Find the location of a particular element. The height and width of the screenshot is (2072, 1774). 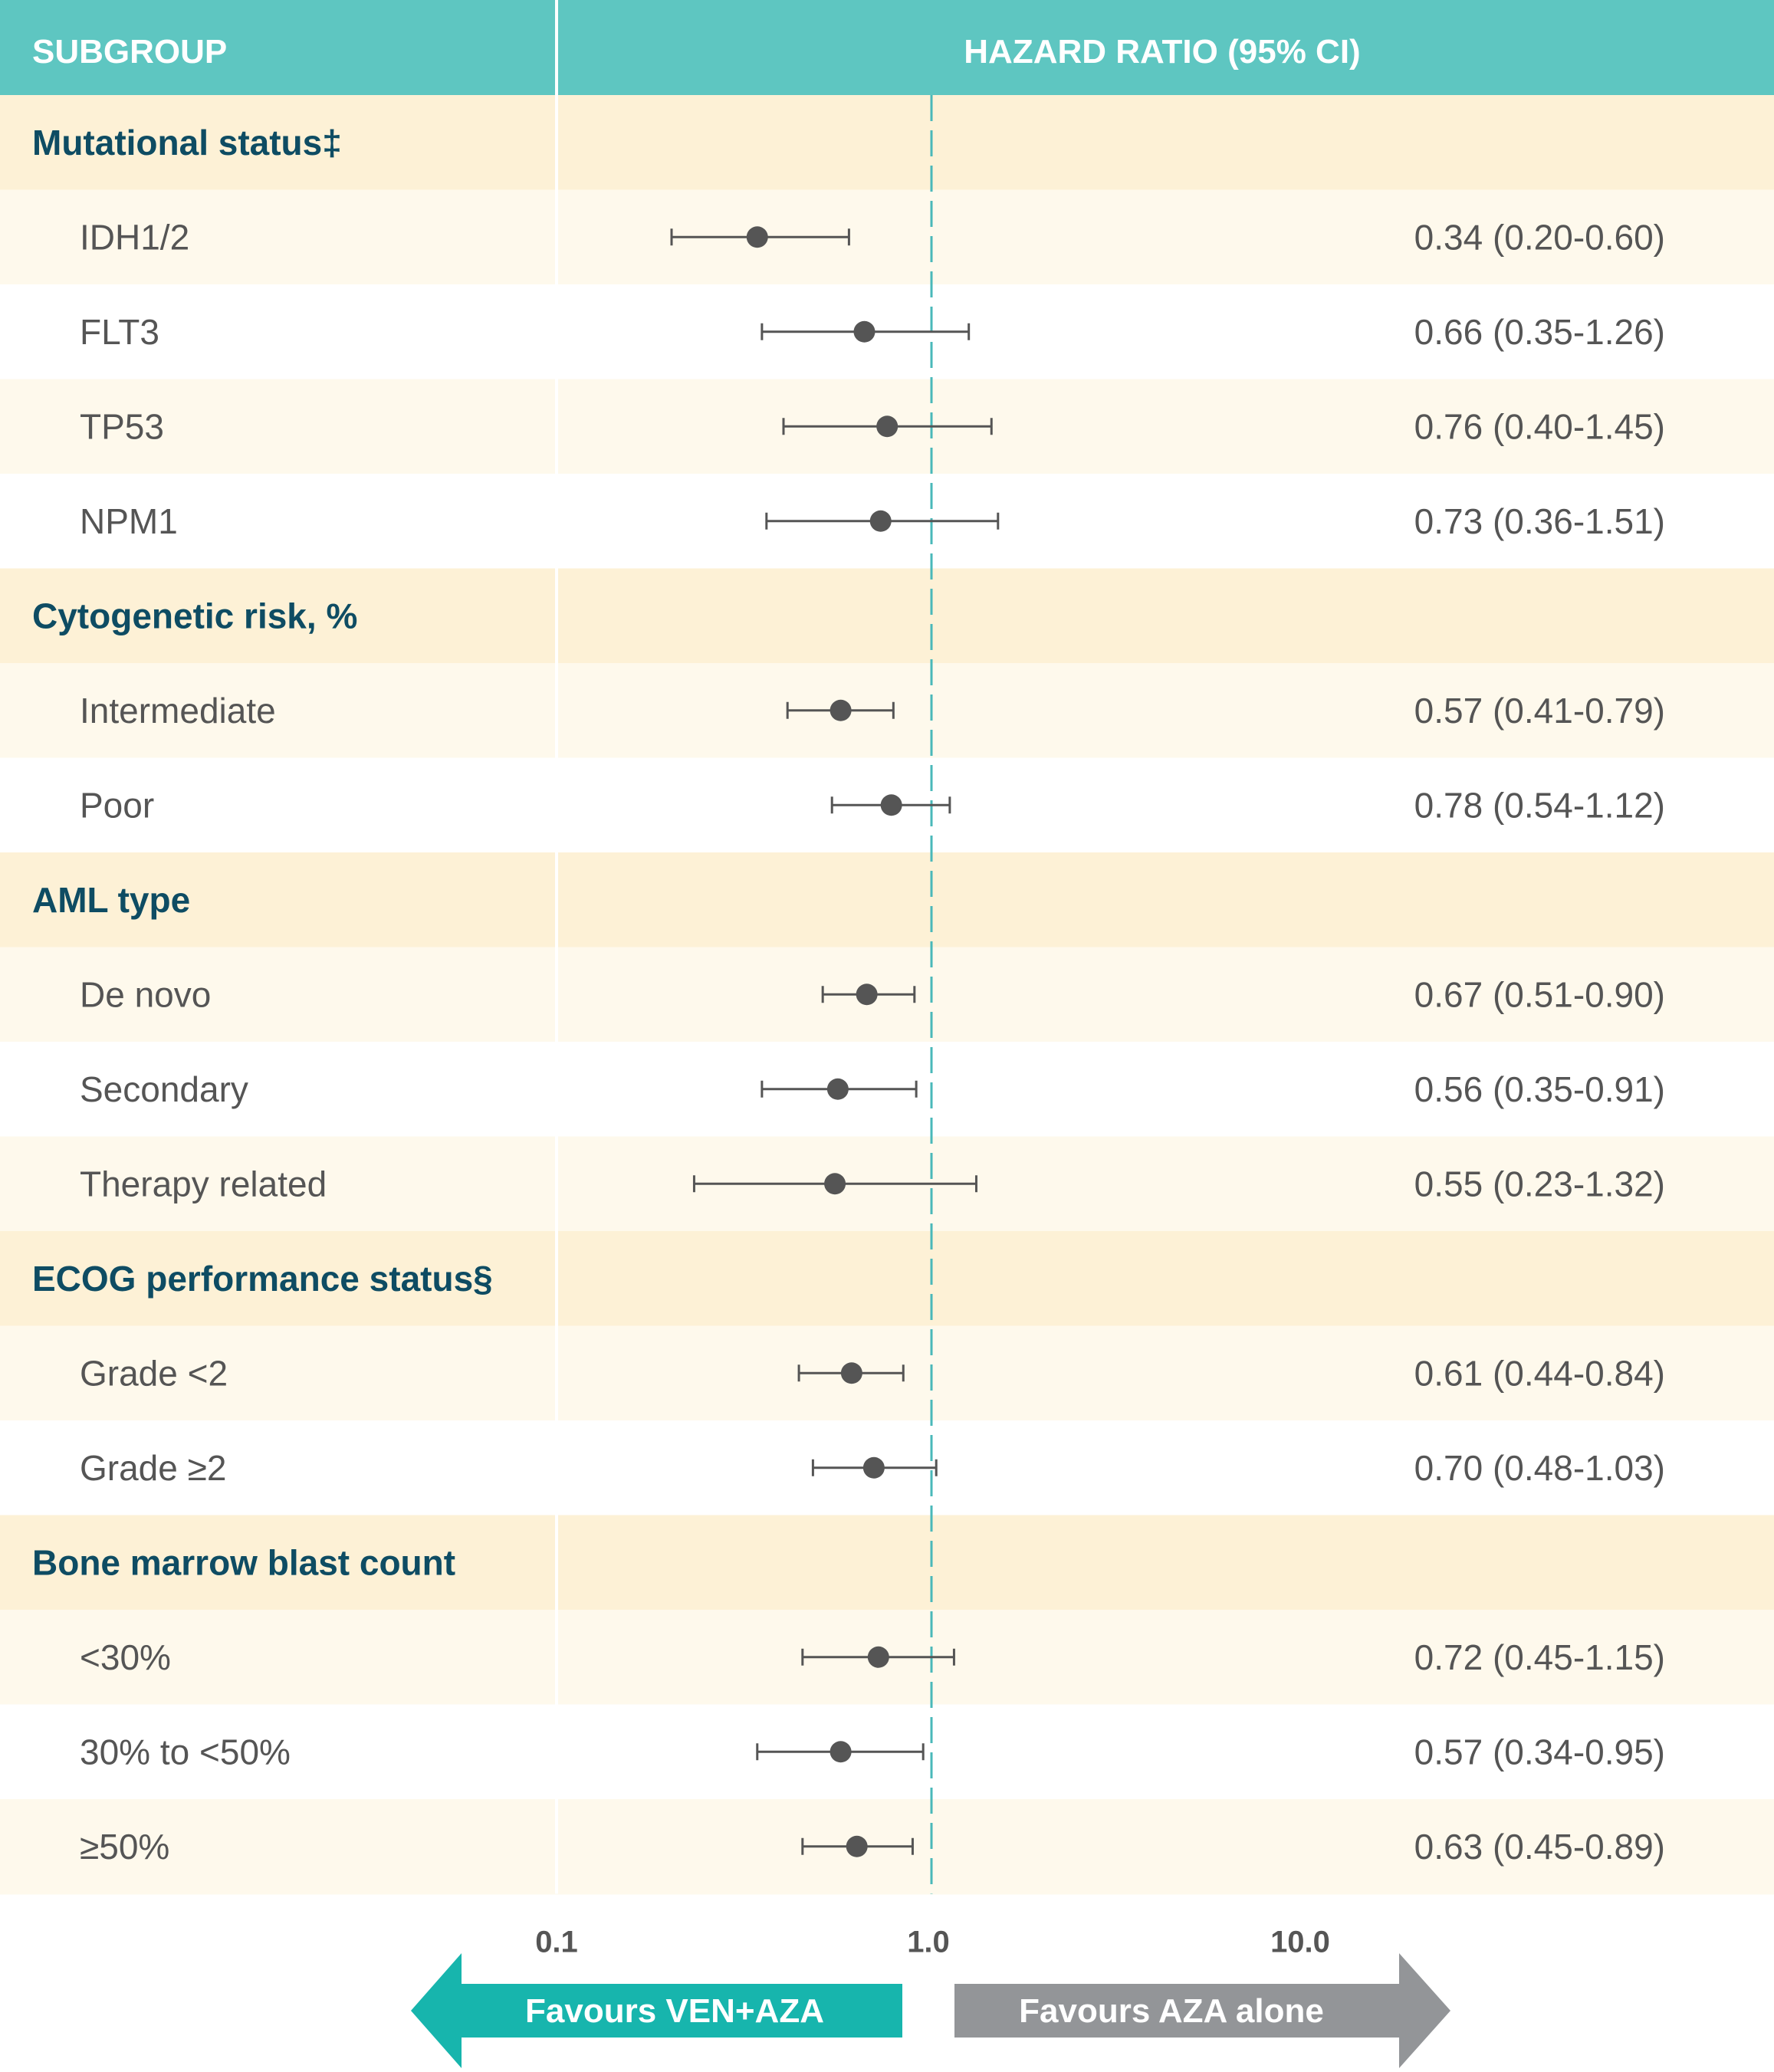

tick-label: 10.0 is located at coordinates (1300, 1942).